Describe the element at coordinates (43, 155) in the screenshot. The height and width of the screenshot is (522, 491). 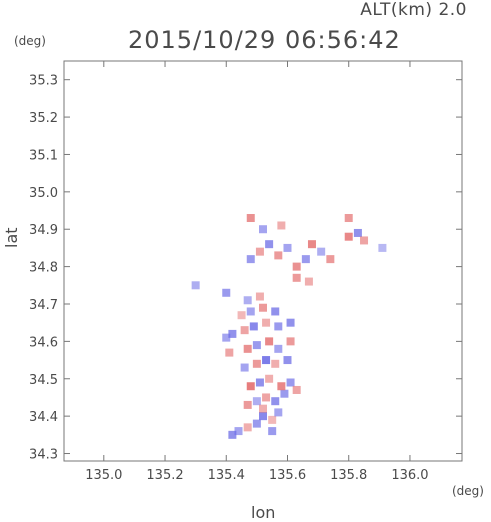
I see `y-tick-label: 35.1` at that location.